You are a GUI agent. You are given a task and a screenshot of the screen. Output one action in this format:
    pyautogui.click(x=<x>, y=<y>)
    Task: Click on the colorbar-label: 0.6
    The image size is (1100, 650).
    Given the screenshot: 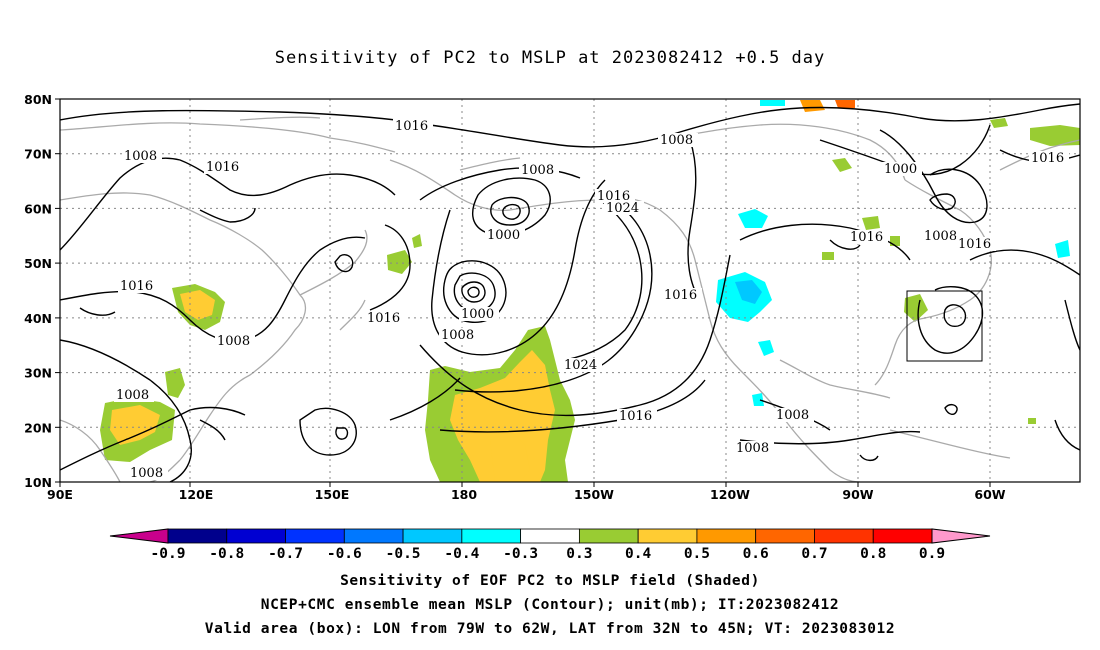 What is the action you would take?
    pyautogui.click(x=756, y=554)
    